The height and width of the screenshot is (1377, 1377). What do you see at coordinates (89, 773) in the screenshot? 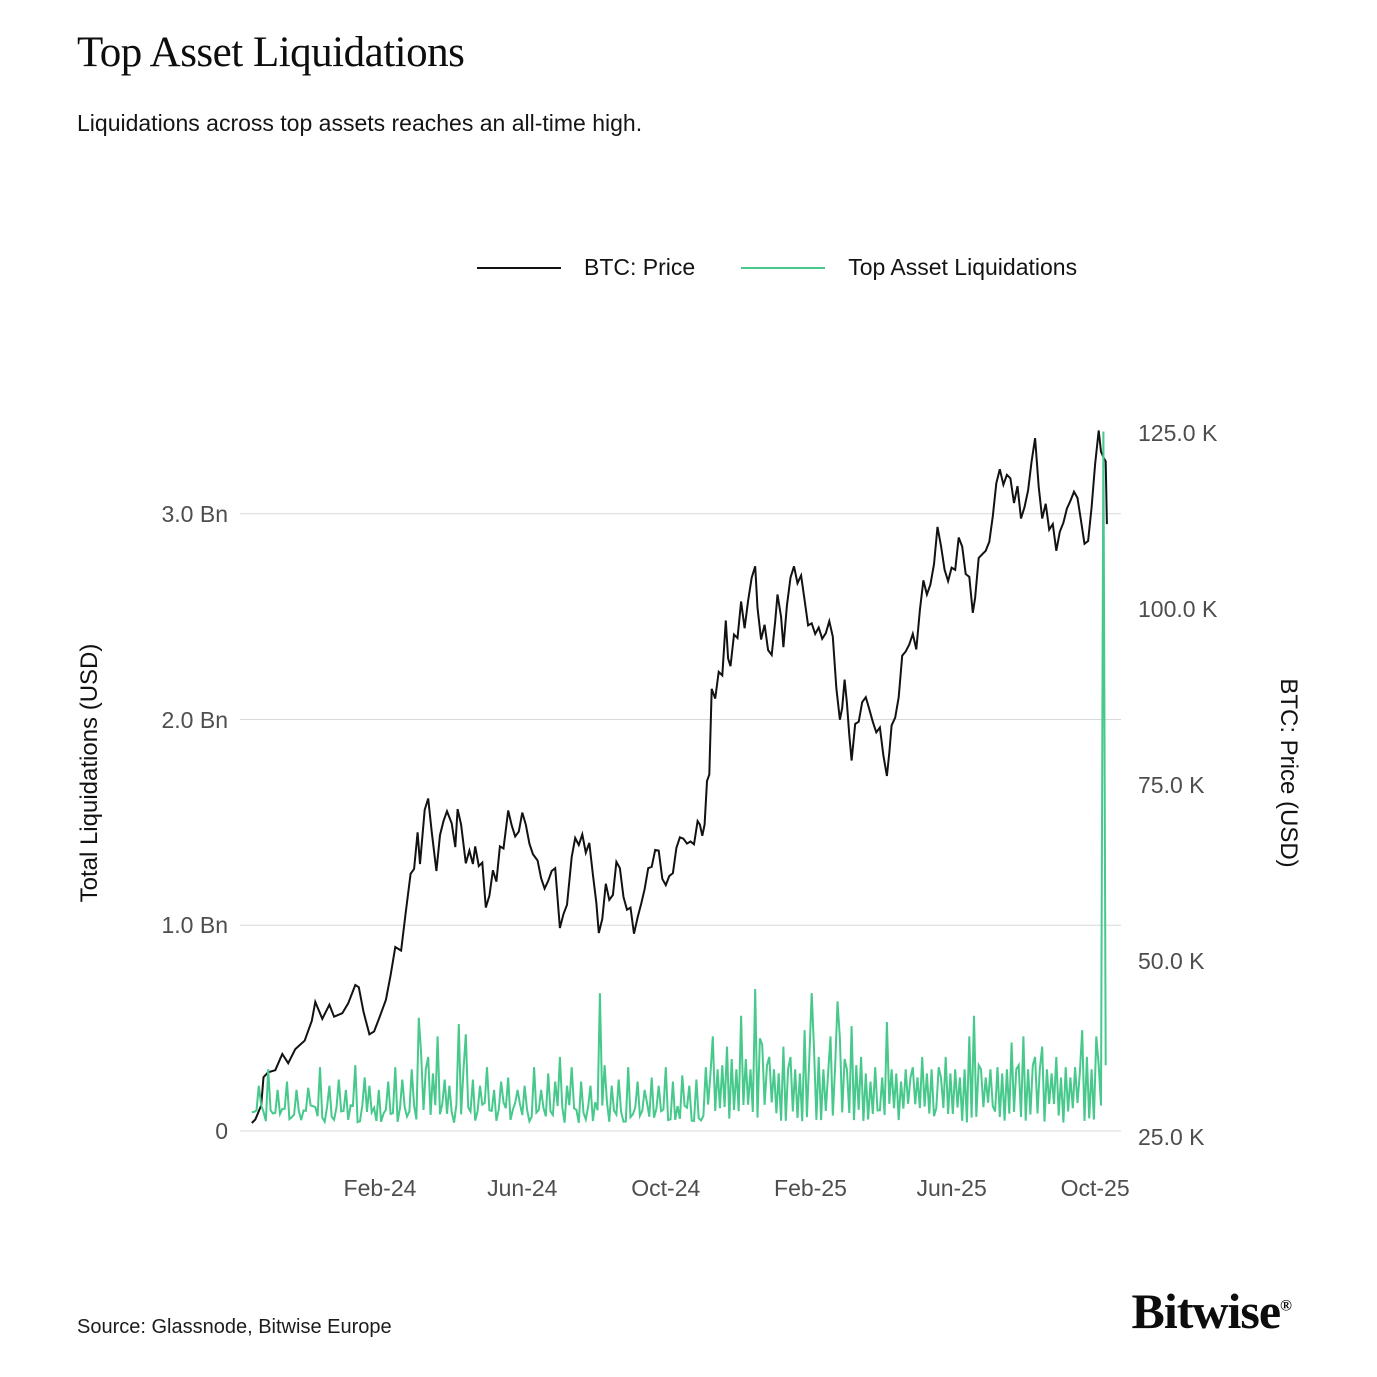
I see `left-axis-title: Total Liquidations (USD)` at bounding box center [89, 773].